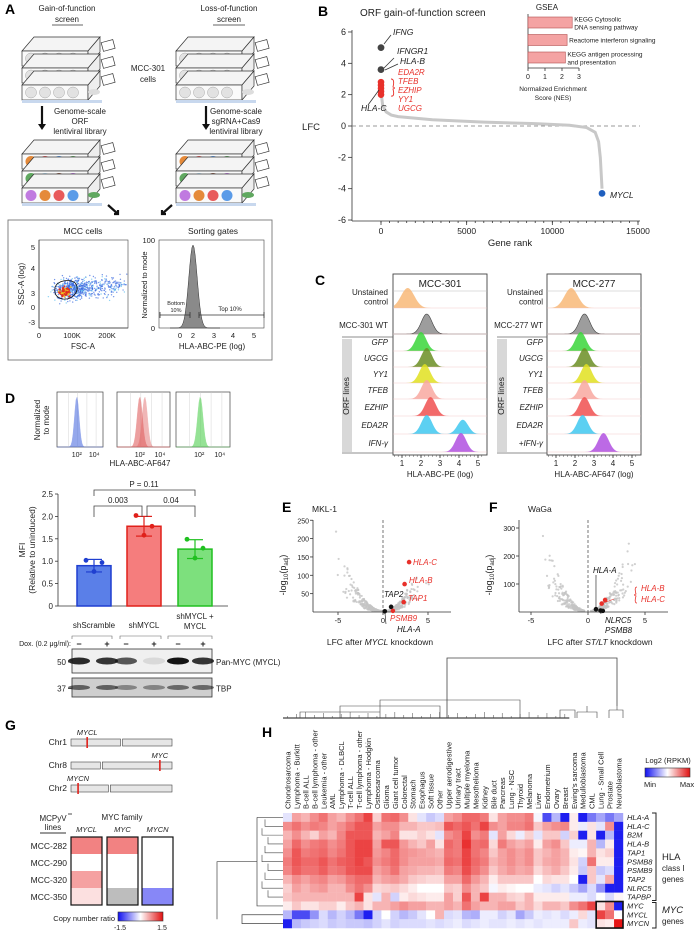  I want to click on heatmap-column-label: T-cell ALL, so click(350, 792).